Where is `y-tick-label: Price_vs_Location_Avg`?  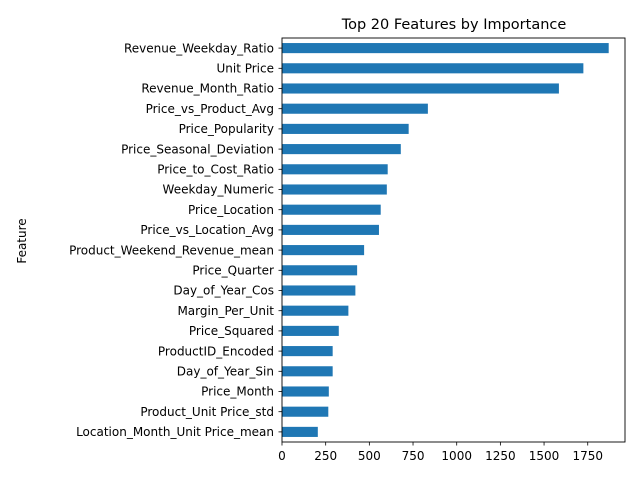 y-tick-label: Price_vs_Location_Avg is located at coordinates (207, 230).